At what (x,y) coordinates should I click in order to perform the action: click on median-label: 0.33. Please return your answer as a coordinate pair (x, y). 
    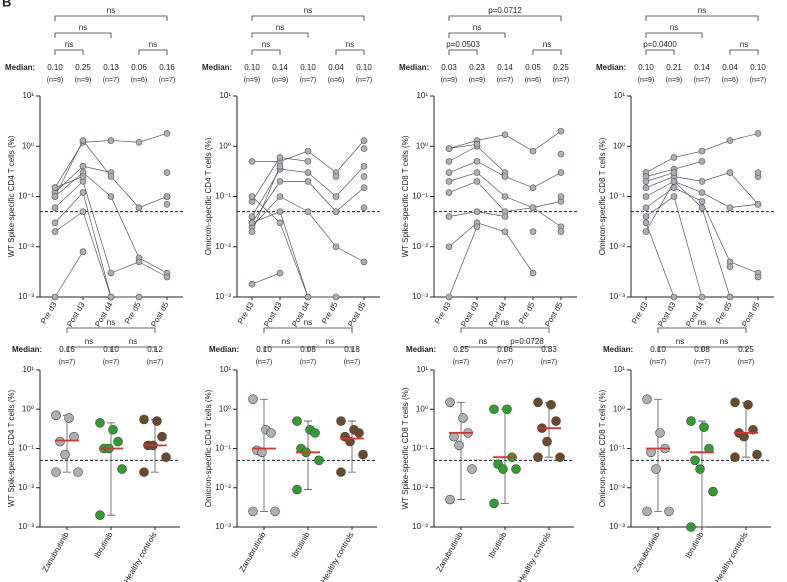
    Looking at the image, I should click on (549, 349).